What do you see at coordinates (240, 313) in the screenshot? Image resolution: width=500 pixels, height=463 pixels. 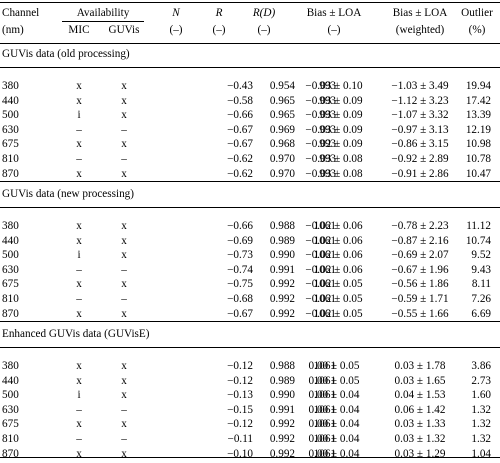 I see `cell-rd: −0.67` at bounding box center [240, 313].